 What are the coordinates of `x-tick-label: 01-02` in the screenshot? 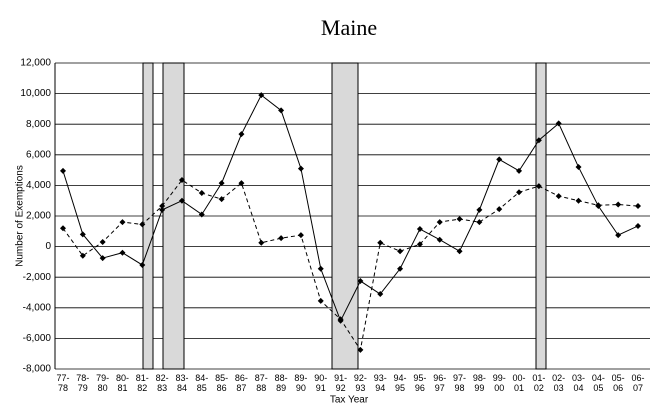 It's located at (539, 383).